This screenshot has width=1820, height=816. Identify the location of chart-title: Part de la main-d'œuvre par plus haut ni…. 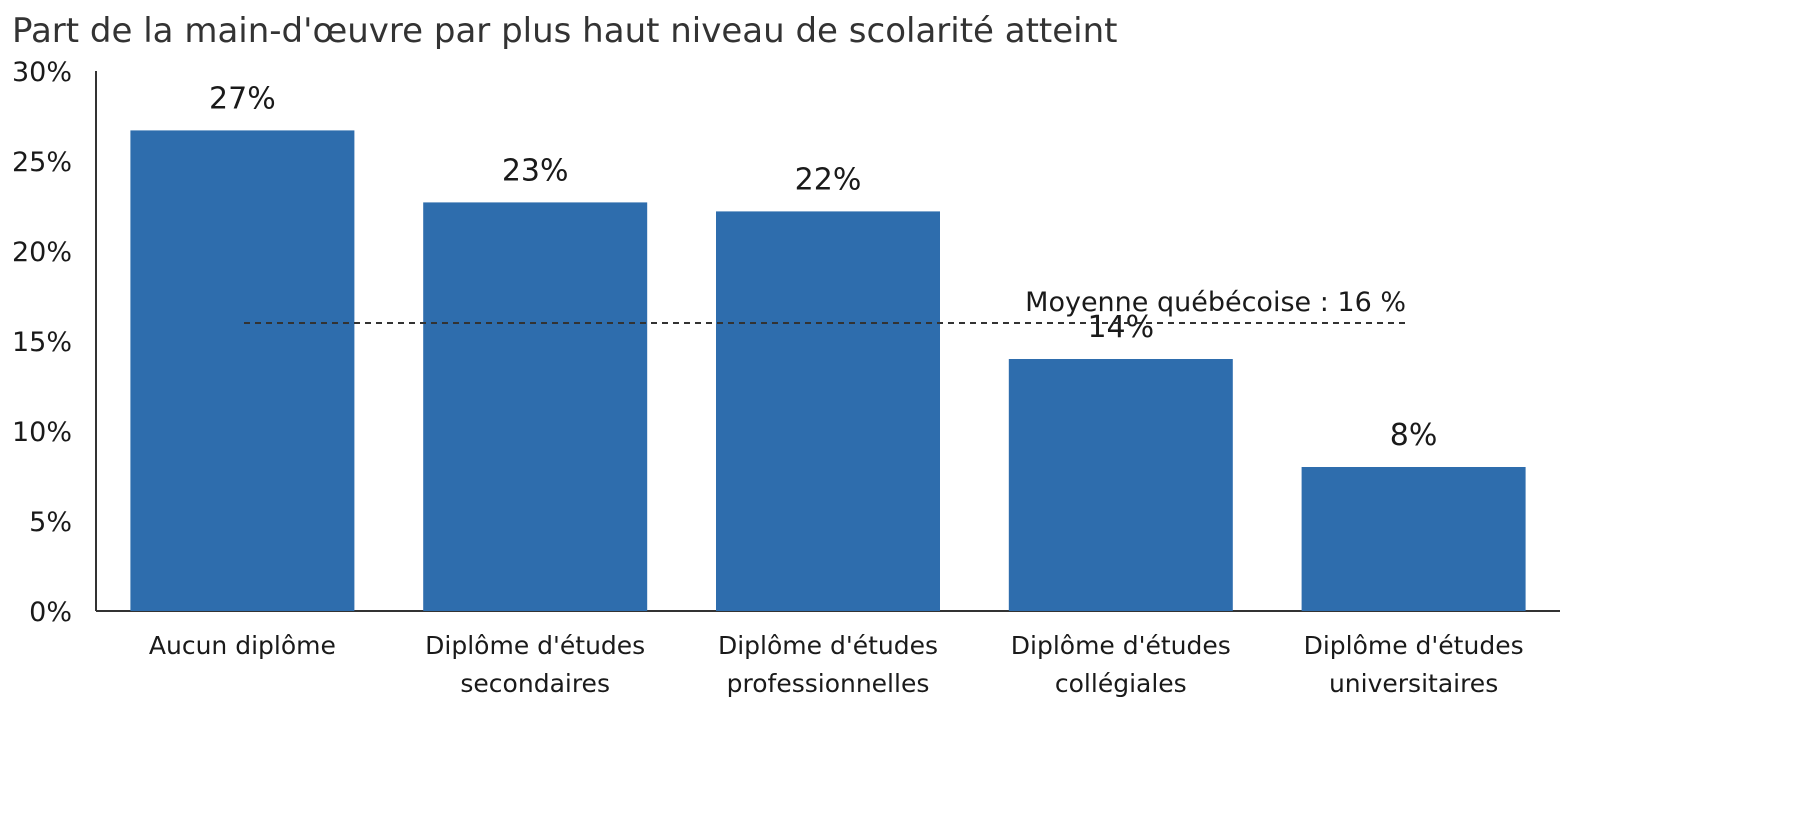
(565, 31).